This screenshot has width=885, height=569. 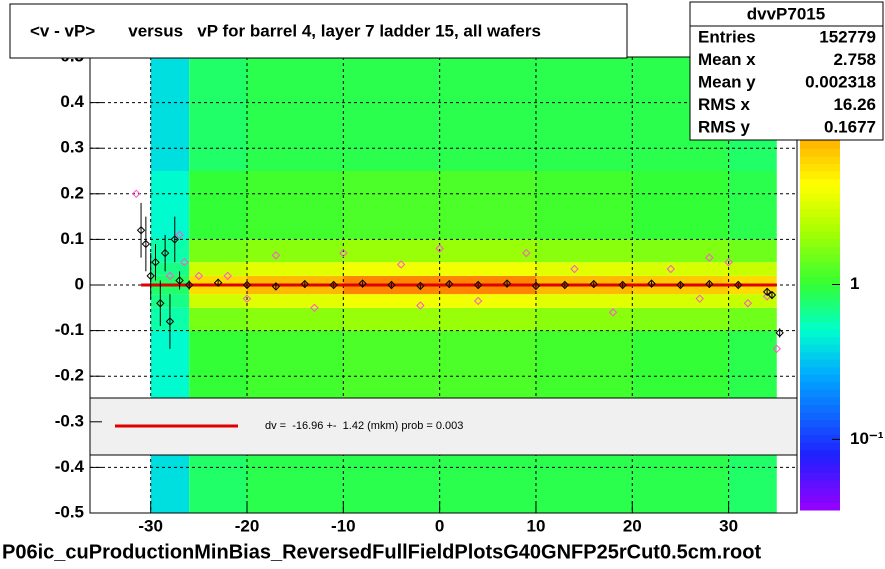 What do you see at coordinates (70, 466) in the screenshot?
I see `y-tick-label: -0.4` at bounding box center [70, 466].